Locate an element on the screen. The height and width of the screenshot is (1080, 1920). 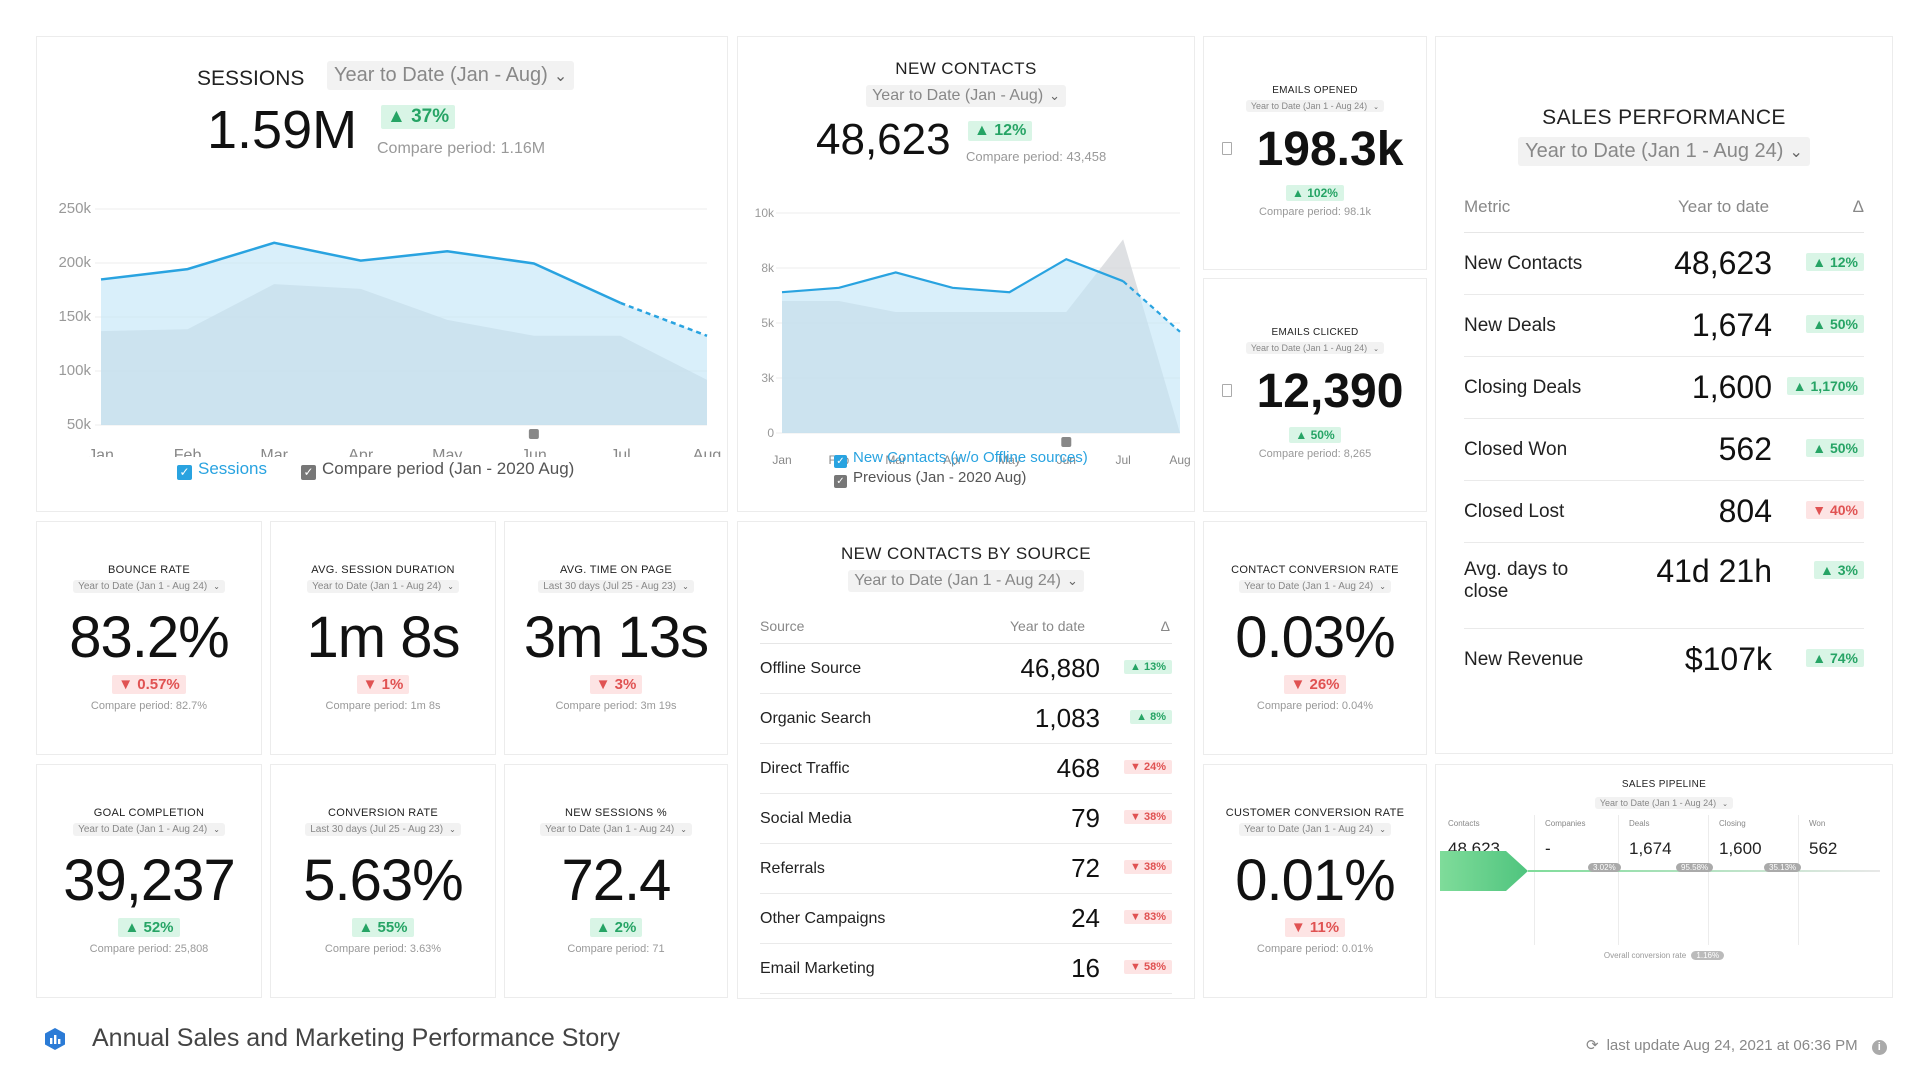
sales-performance-row: Closing Deals 1,600 ▲ 1,170% is located at coordinates (1664, 388).